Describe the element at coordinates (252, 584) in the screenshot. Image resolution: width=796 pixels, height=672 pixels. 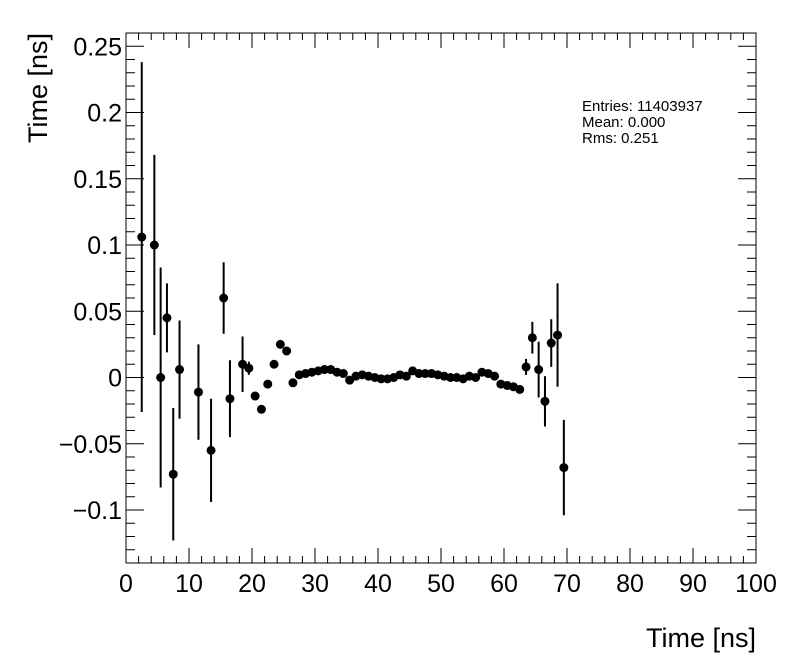
I see `x-tick-label: 20` at that location.